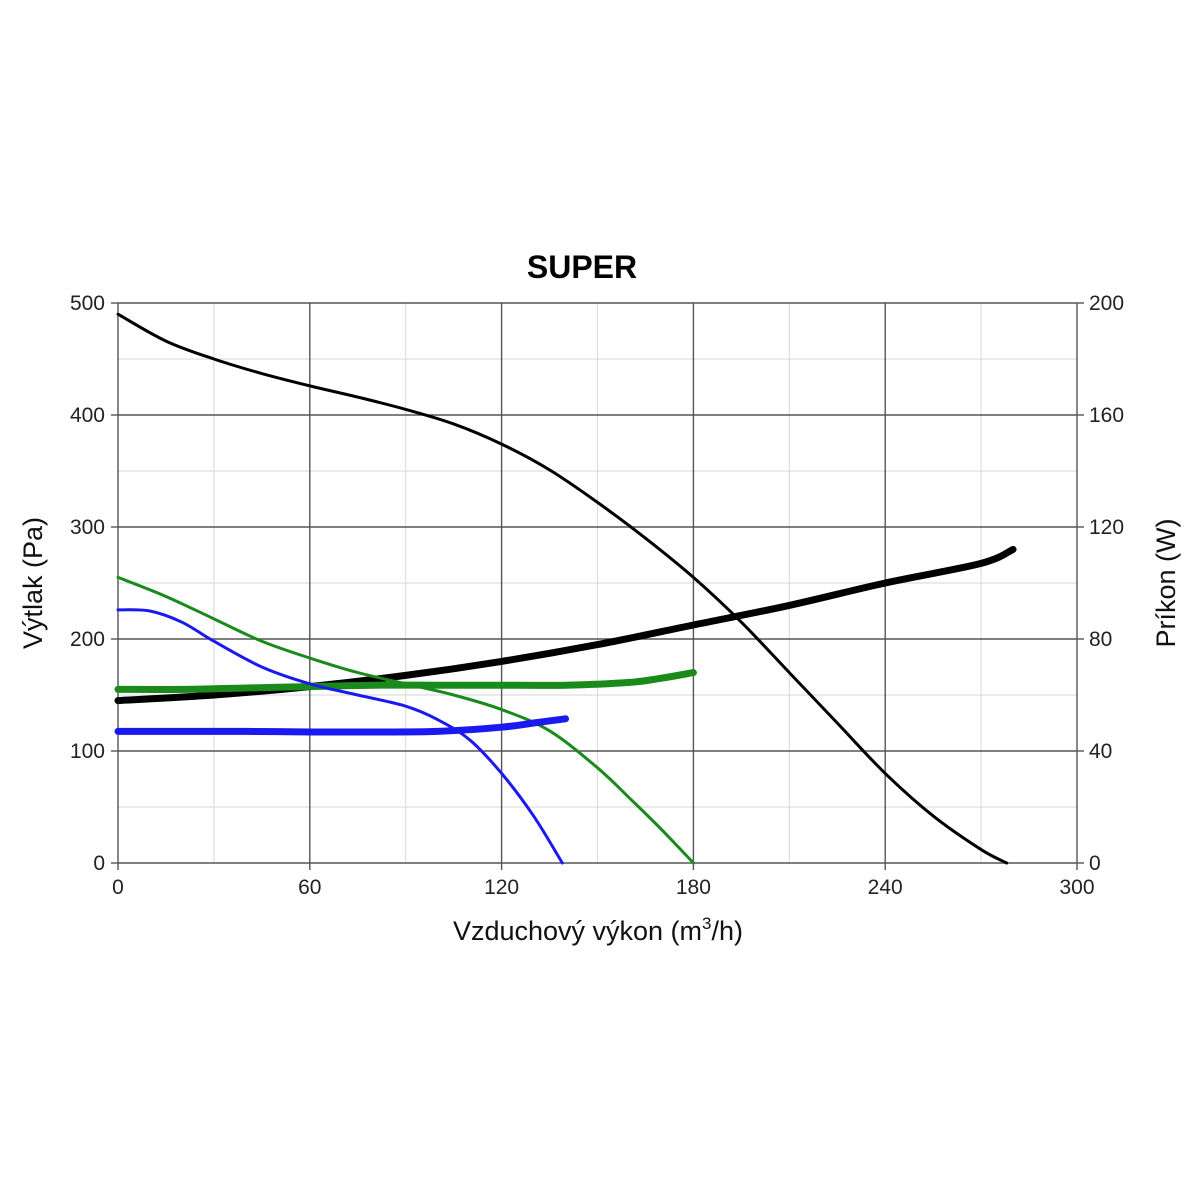  Describe the element at coordinates (1106, 415) in the screenshot. I see `y-right-tick-label: 160` at that location.